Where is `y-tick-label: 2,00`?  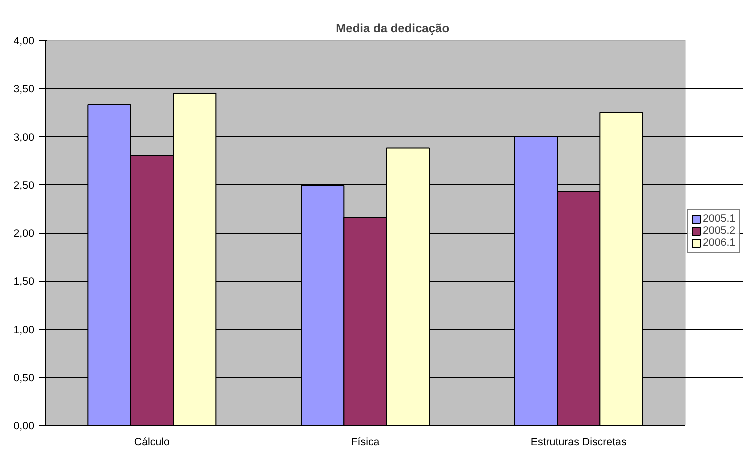
y-tick-label: 2,00 is located at coordinates (24, 234).